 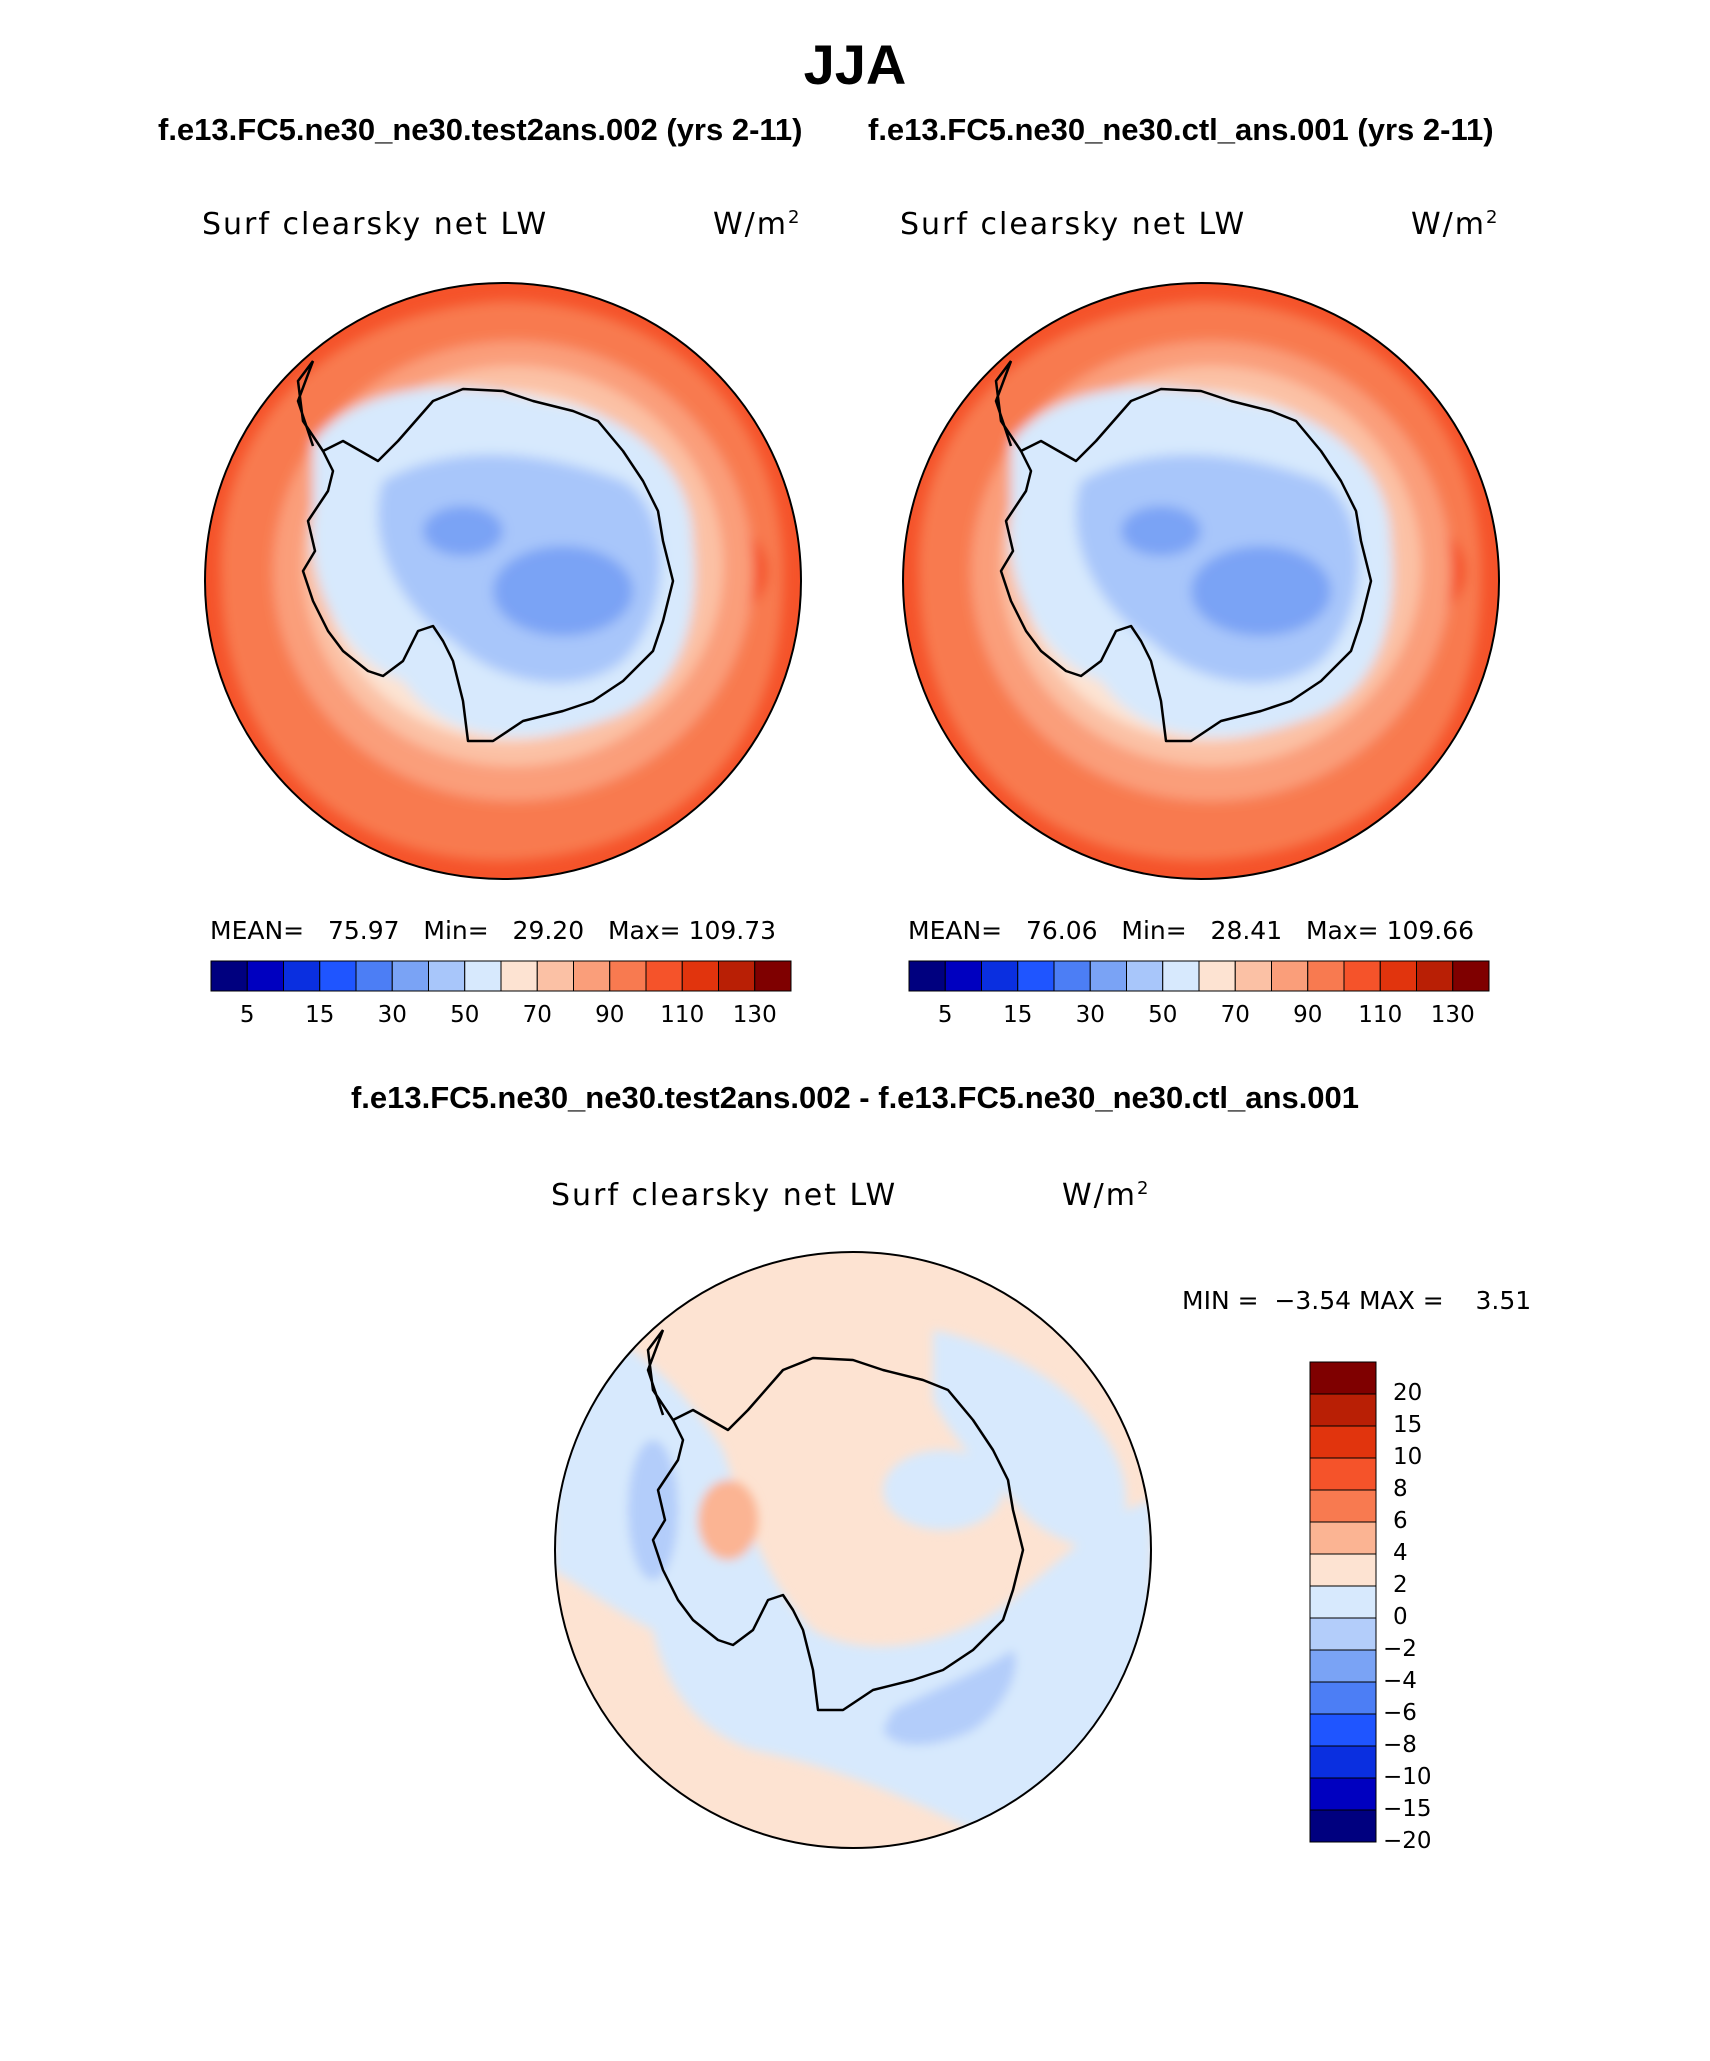 What do you see at coordinates (1400, 1553) in the screenshot?
I see `colorbar-tick-label: 4` at bounding box center [1400, 1553].